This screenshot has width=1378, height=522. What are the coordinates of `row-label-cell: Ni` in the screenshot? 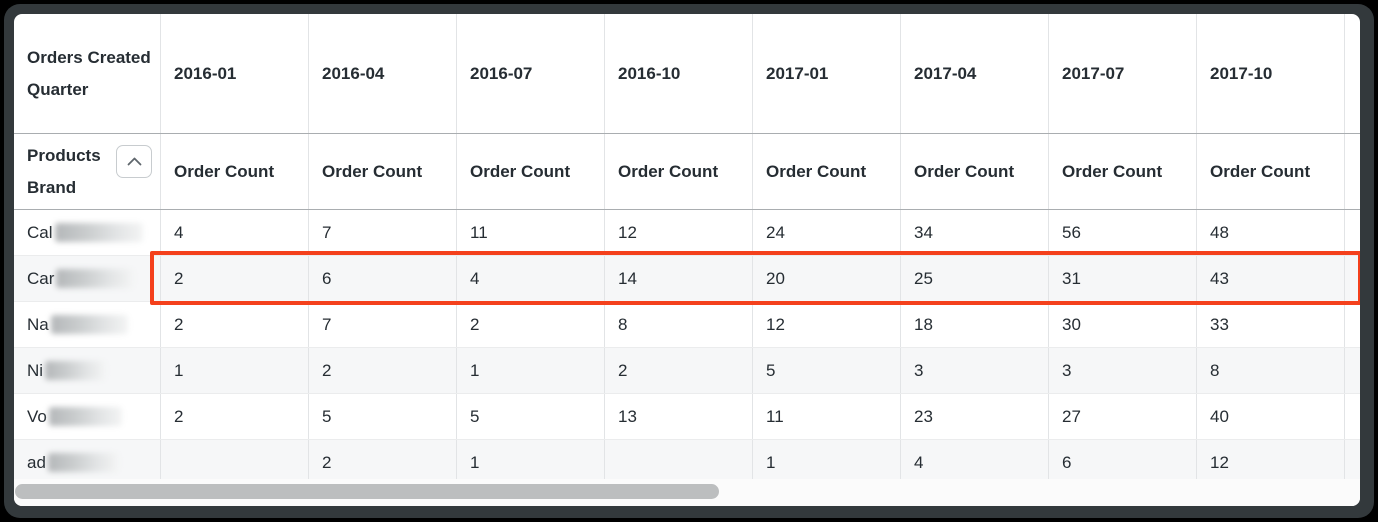 It's located at (87, 370).